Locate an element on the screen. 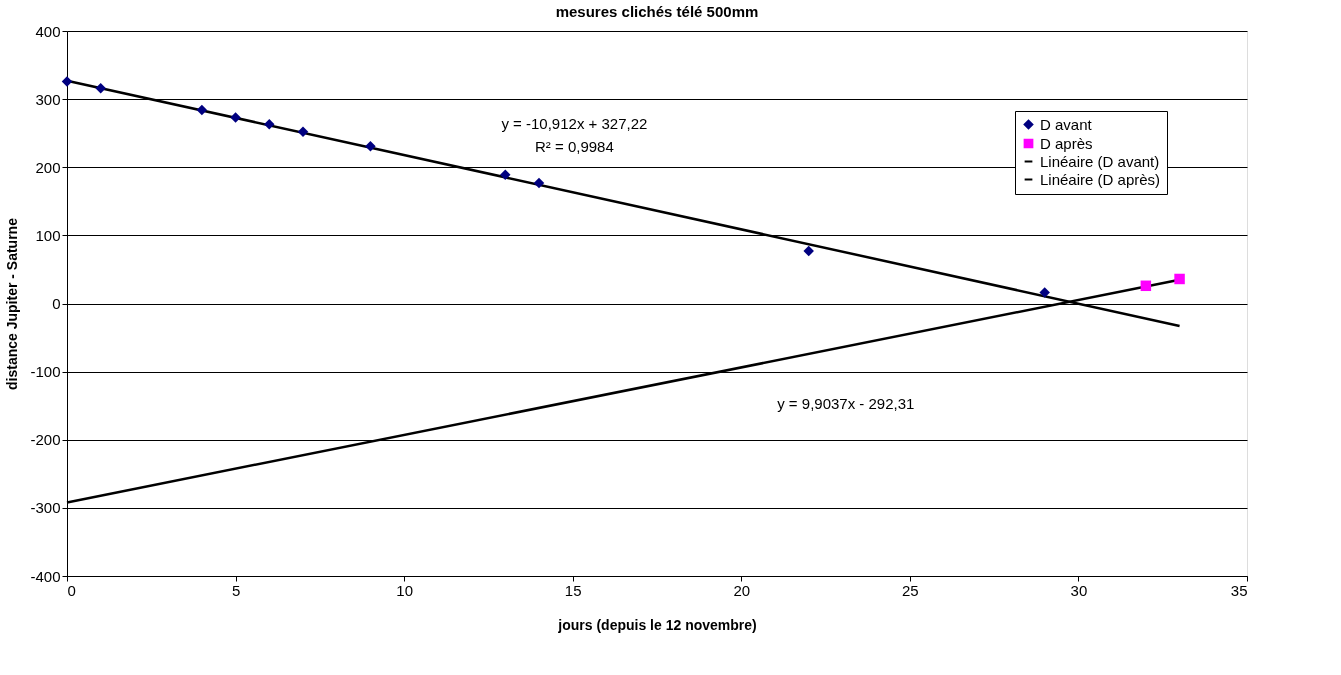 The image size is (1341, 675). annotation: y = -10,912x + 327,22 is located at coordinates (574, 124).